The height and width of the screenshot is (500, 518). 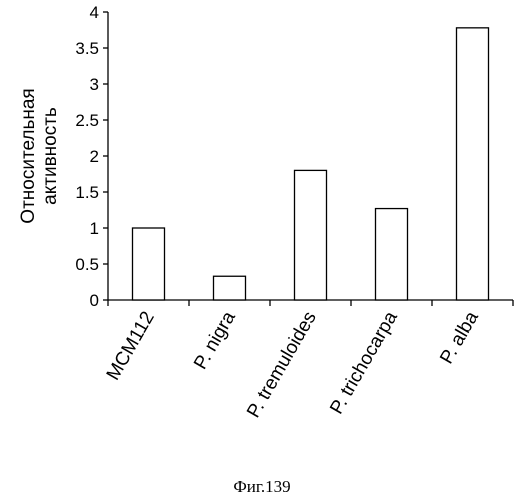 What do you see at coordinates (94, 228) in the screenshot?
I see `y-tick-label: 1` at bounding box center [94, 228].